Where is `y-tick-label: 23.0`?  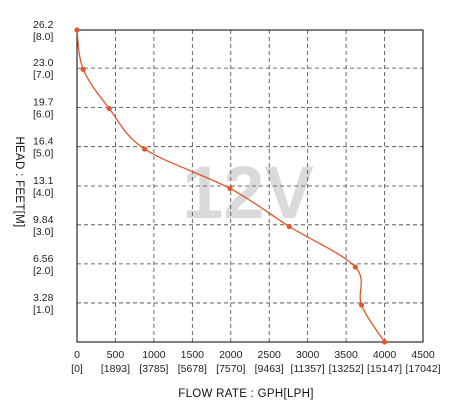
y-tick-label: 23.0 is located at coordinates (43, 63).